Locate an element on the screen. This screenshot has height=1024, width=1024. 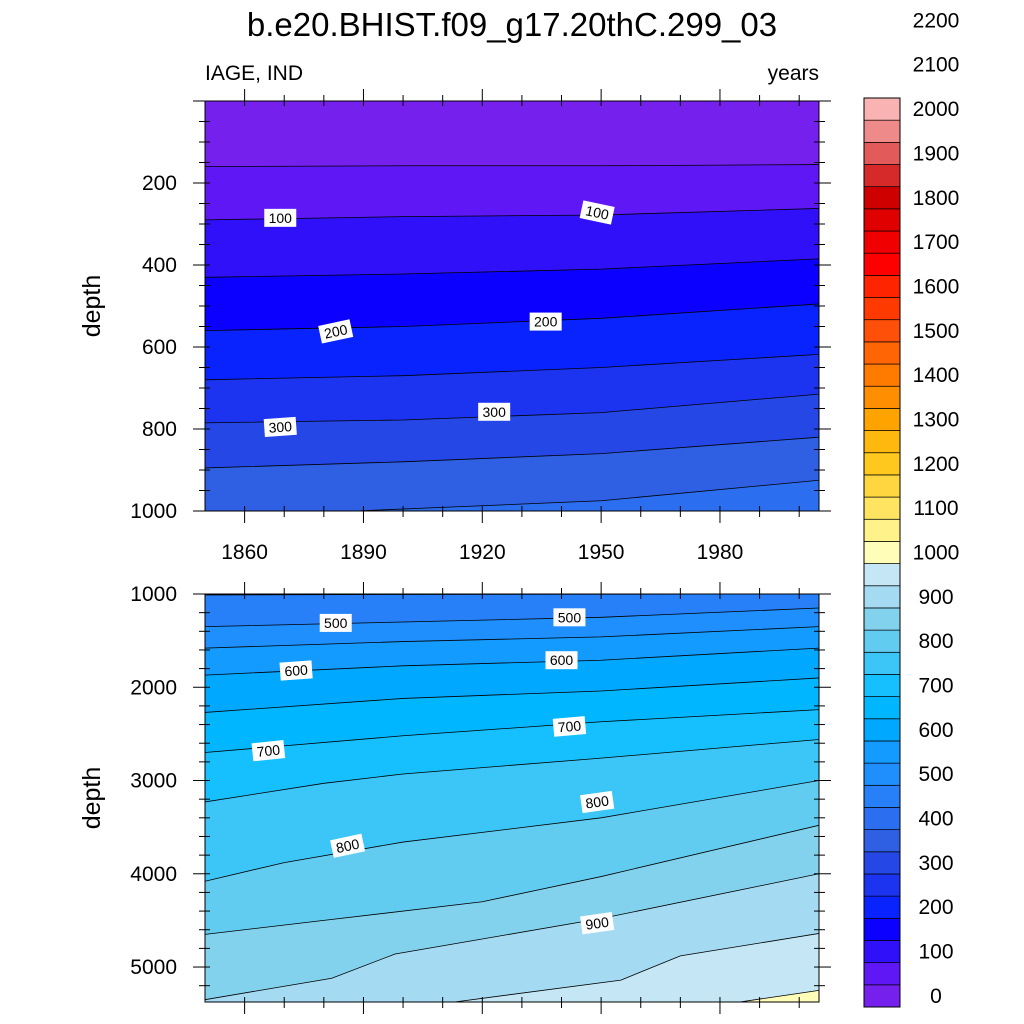
y-tick-label: 3000 is located at coordinates (153, 781).